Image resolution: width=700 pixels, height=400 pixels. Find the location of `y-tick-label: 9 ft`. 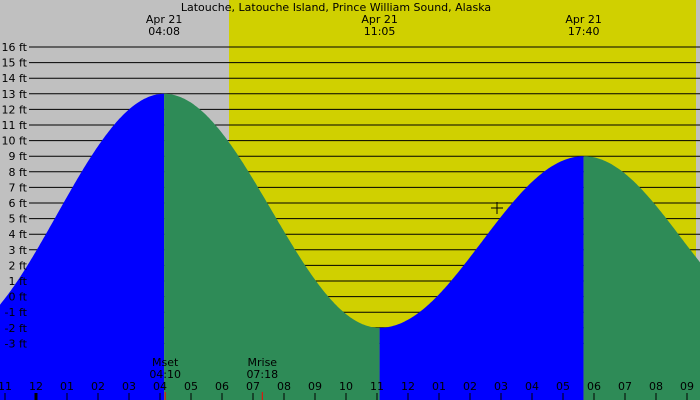

y-tick-label: 9 ft is located at coordinates (18, 156).